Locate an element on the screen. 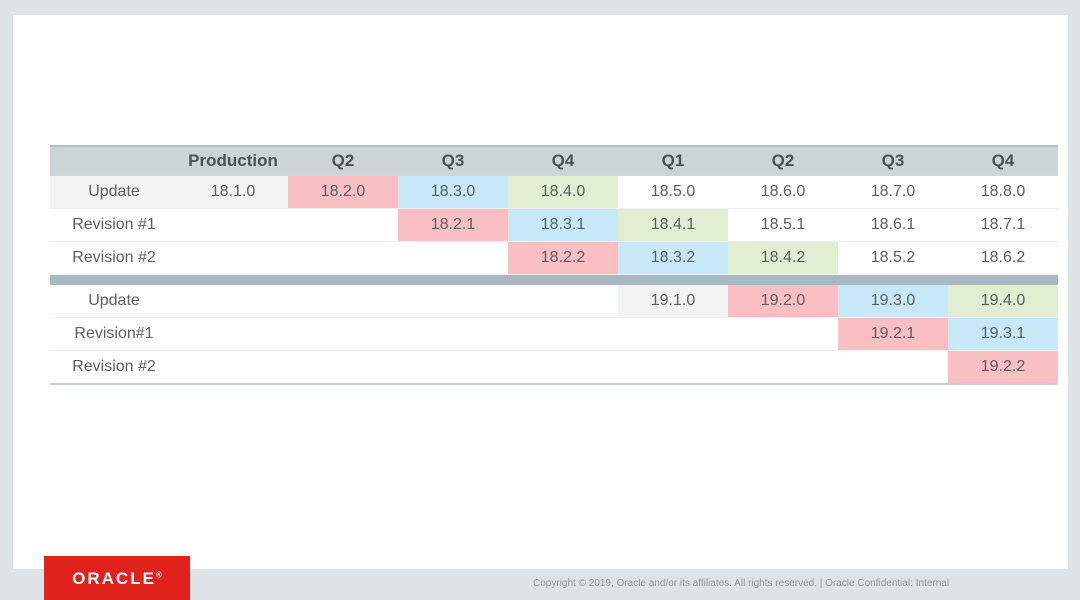 The image size is (1080, 600). footer-band is located at coordinates (540, 579).